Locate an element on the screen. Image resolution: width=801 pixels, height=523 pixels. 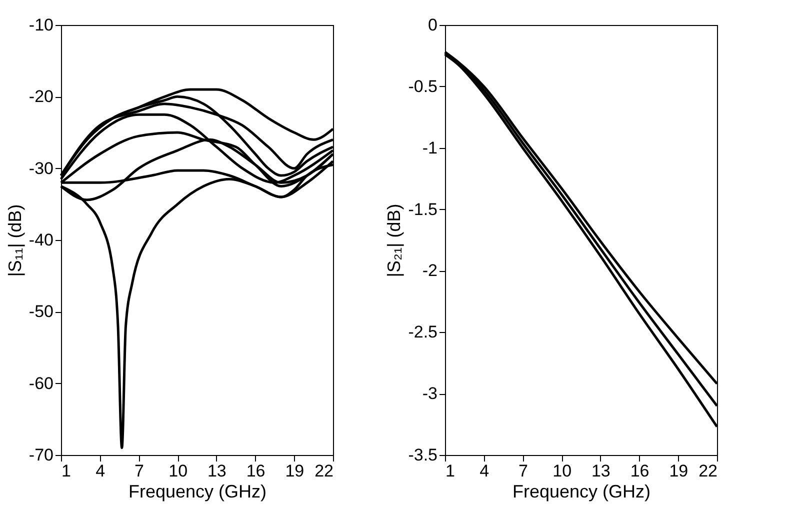
y-tick-label: -10 is located at coordinates (41, 25).